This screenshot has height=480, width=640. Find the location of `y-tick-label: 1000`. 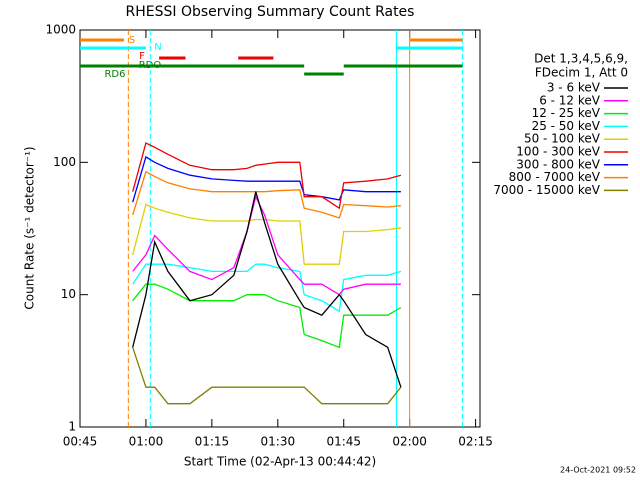

y-tick-label: 1000 is located at coordinates (60, 30).